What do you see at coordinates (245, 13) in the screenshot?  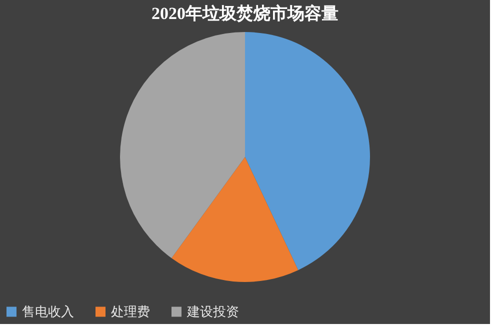 I see `chart-title: 2020年垃圾焚烧市场容量` at bounding box center [245, 13].